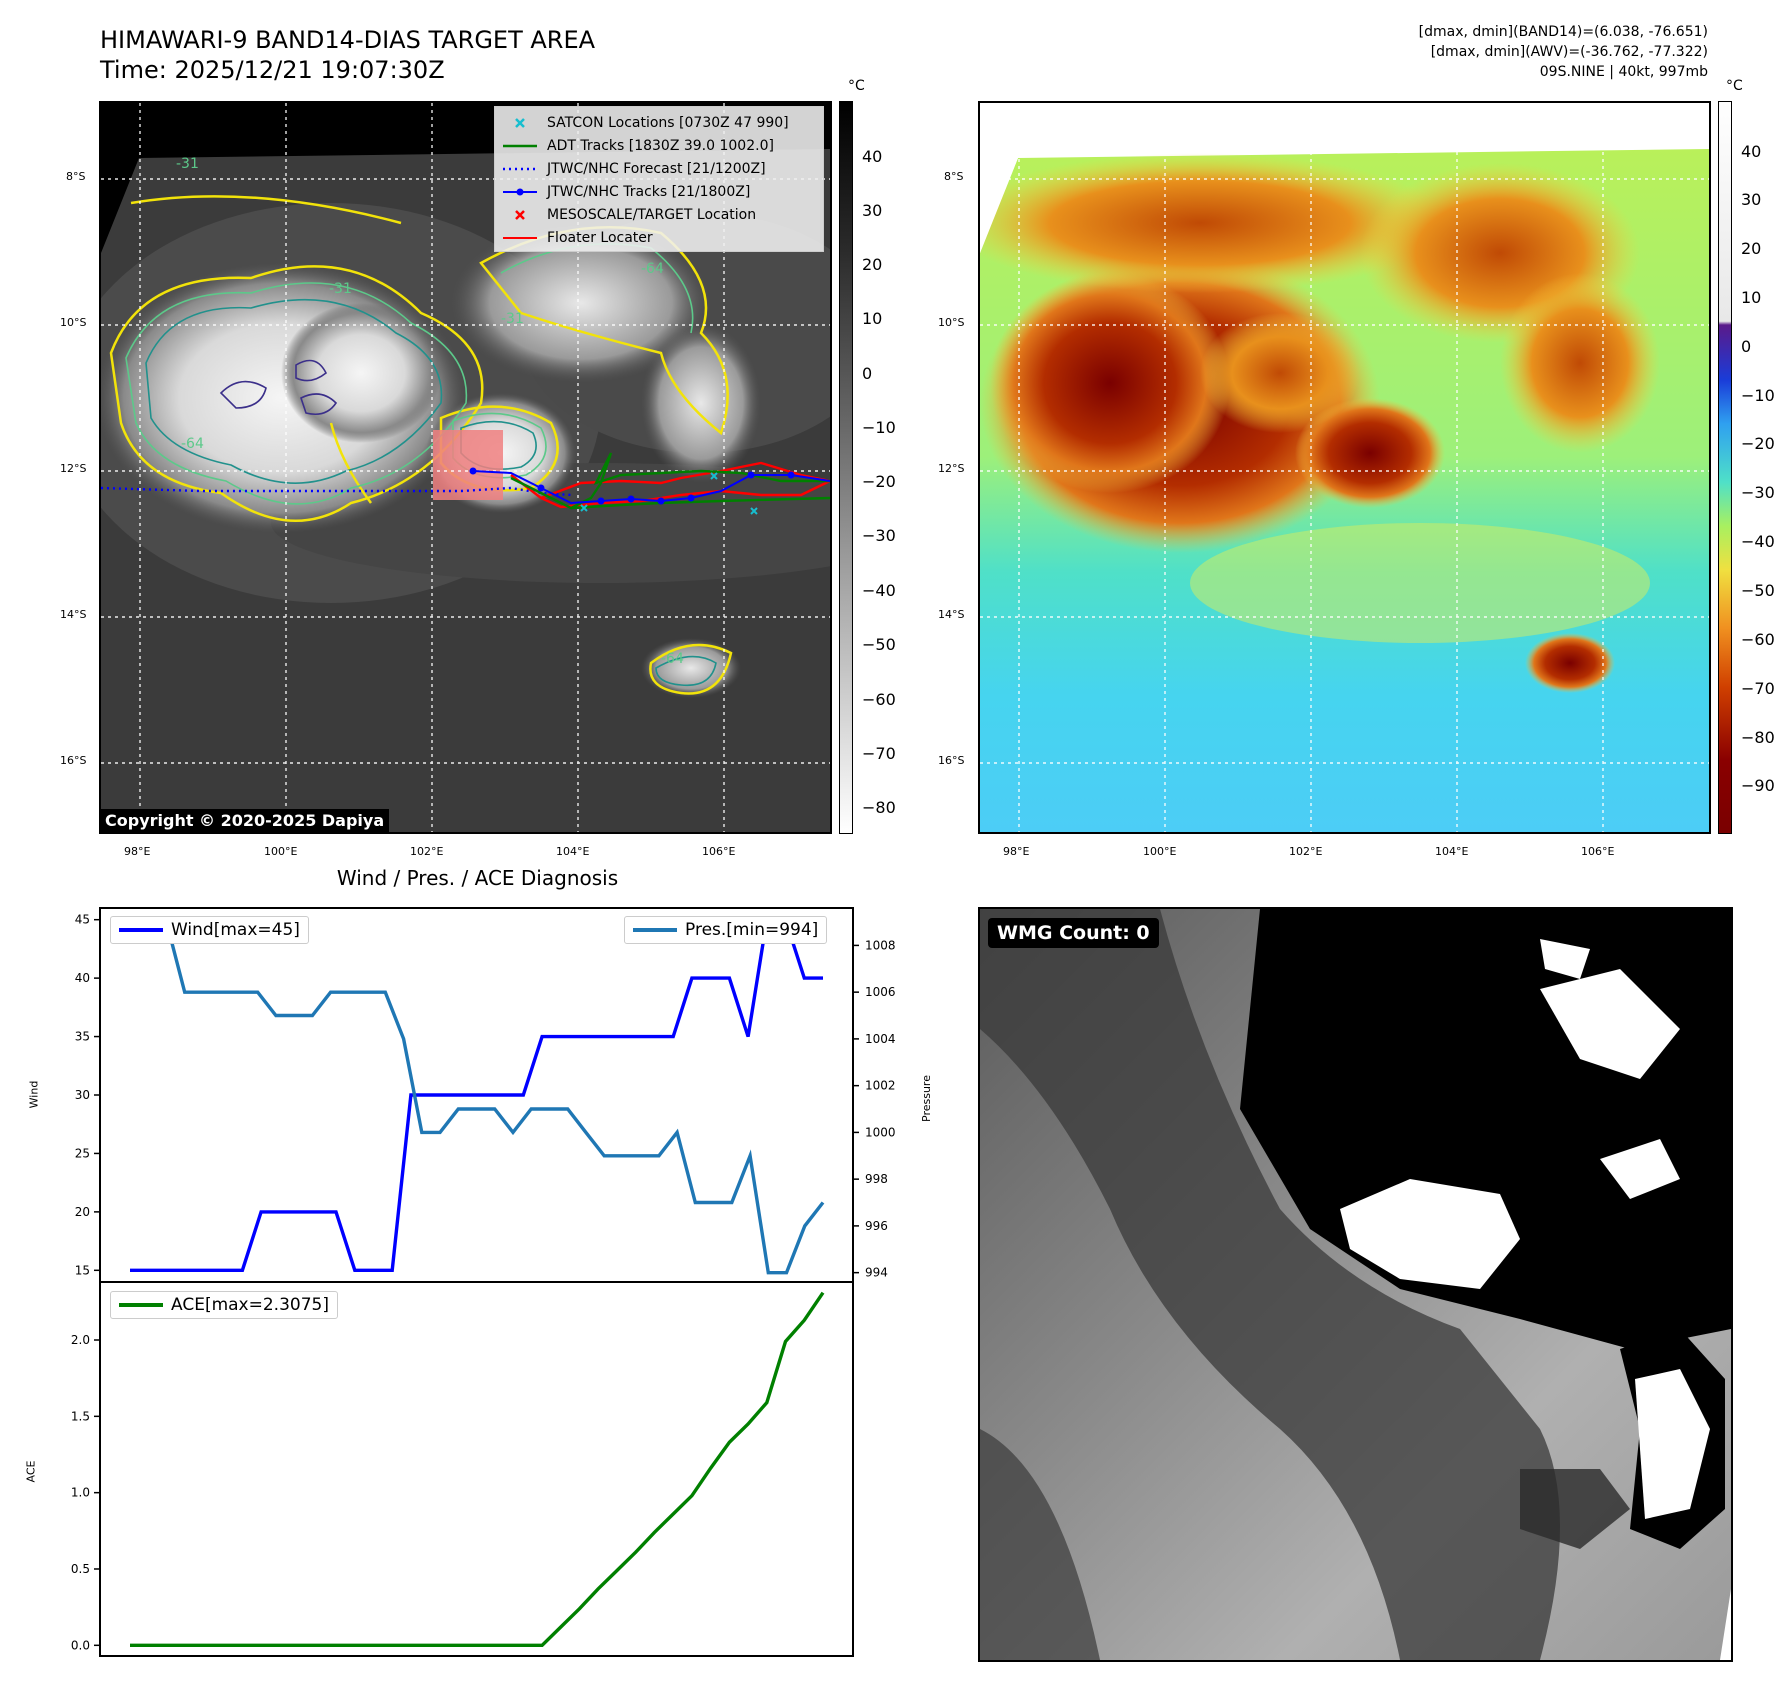 This screenshot has width=1792, height=1690. I want to click on green-line-icon, so click(141, 1305).